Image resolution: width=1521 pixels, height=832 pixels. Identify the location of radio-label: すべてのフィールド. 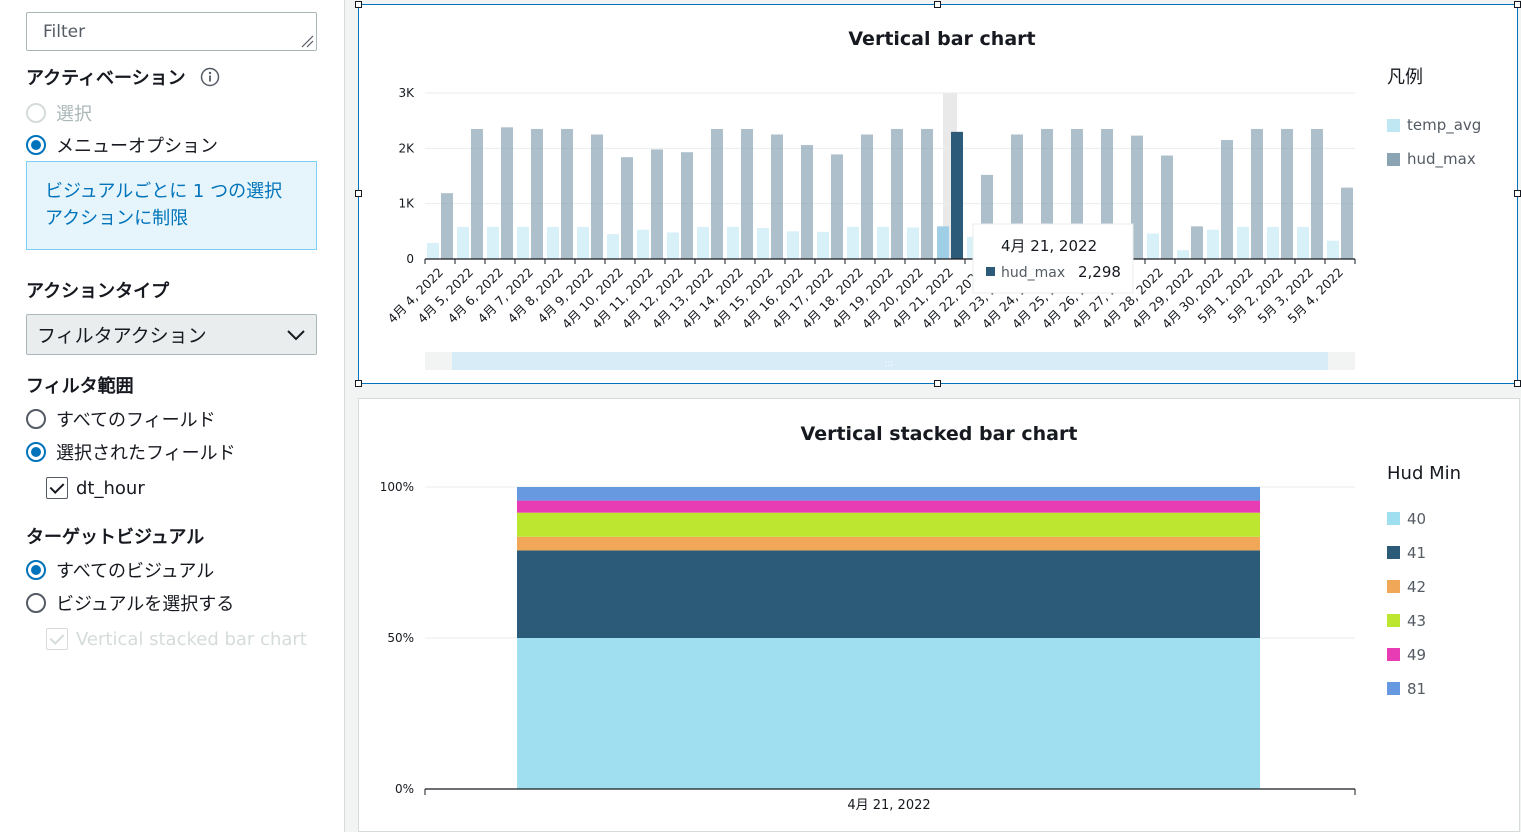
(136, 420).